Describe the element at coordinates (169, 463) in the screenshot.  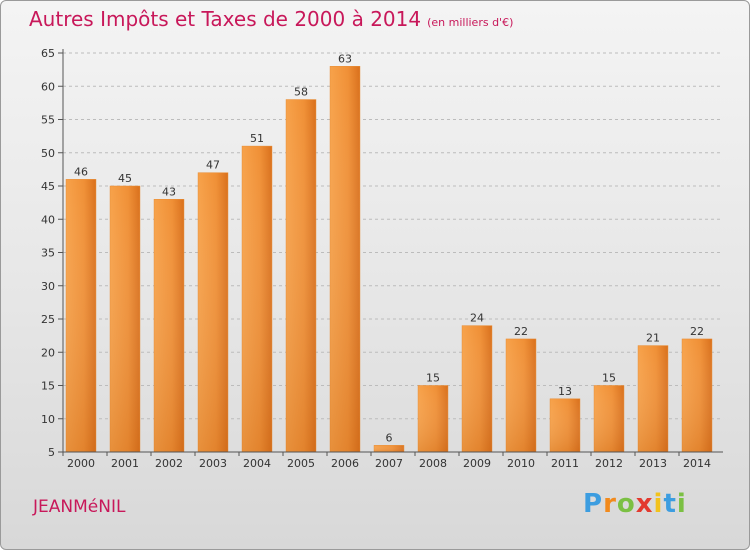
I see `x-tick-label: 2002` at that location.